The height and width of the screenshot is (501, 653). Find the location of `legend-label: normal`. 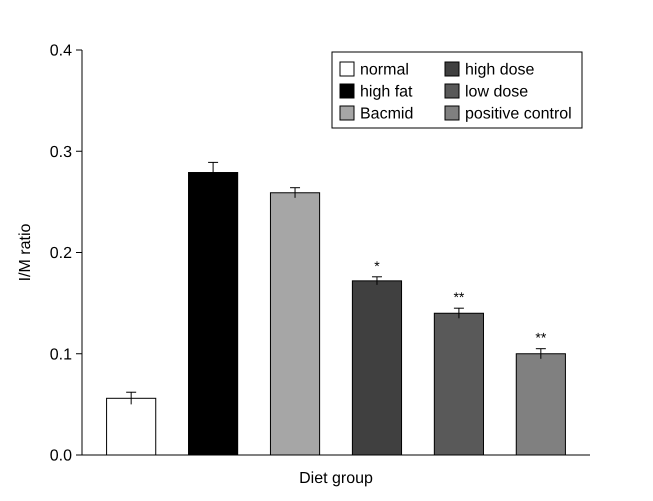

legend-label: normal is located at coordinates (384, 70).